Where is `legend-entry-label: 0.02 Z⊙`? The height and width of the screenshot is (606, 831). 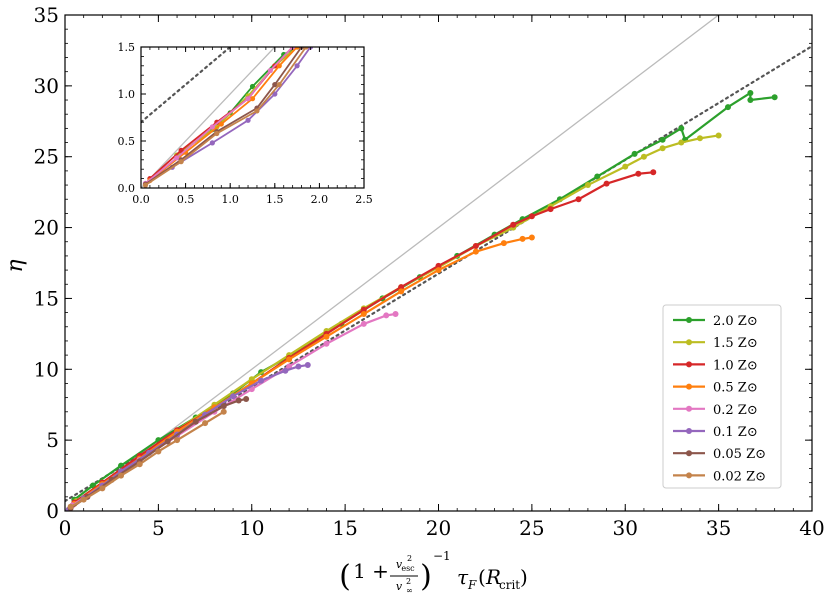
legend-entry-label: 0.02 Z⊙ is located at coordinates (739, 476).